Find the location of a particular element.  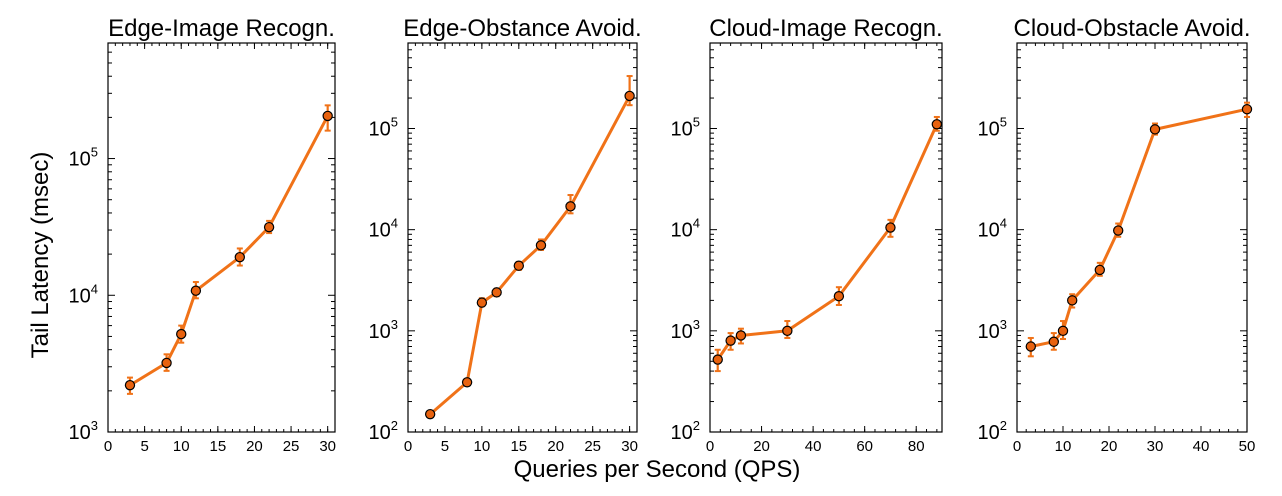

x-tick-label: 80 is located at coordinates (916, 446).